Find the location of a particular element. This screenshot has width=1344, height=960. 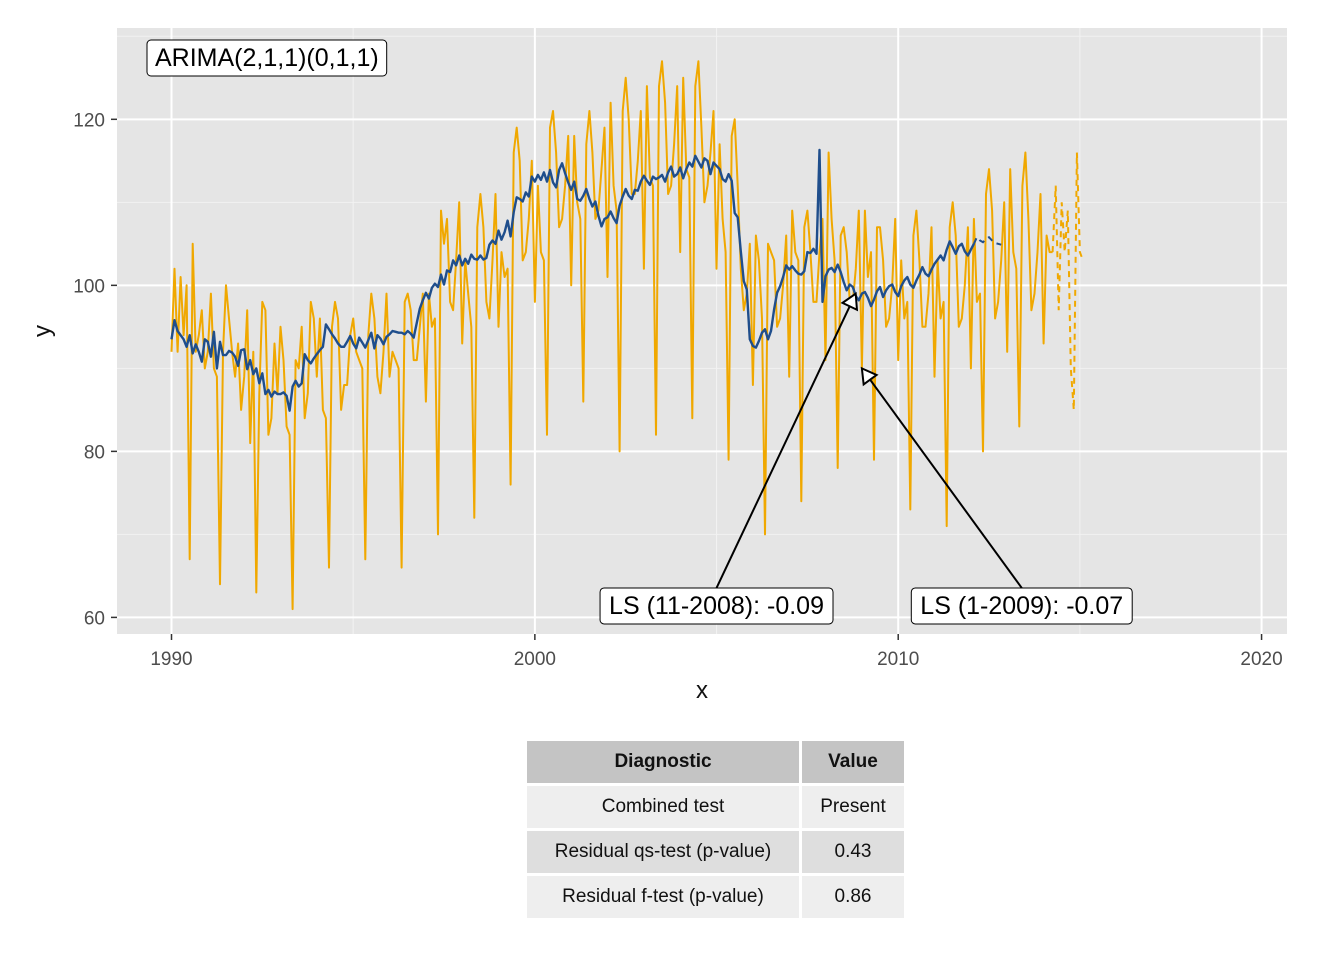

y-tick-label: 80 is located at coordinates (94, 452).